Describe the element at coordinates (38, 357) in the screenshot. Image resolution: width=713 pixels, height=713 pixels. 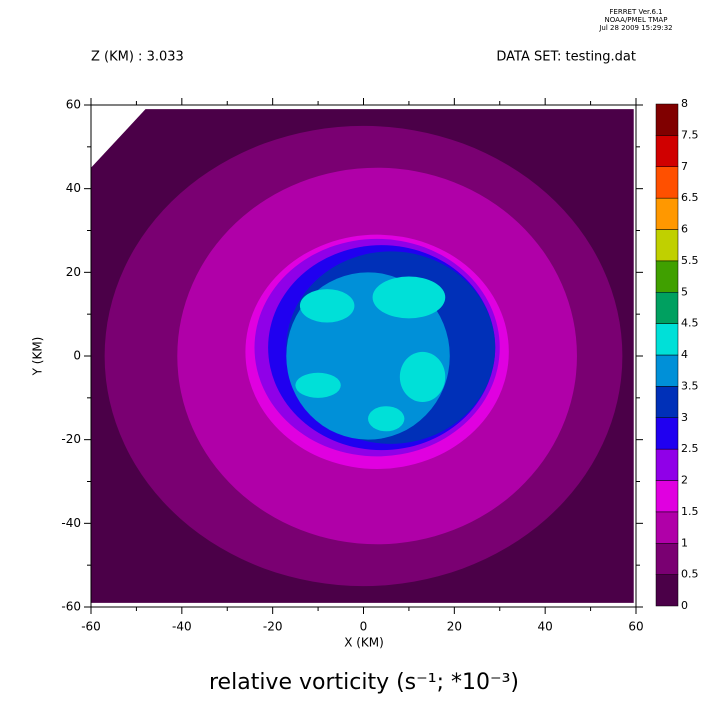
I see `y-axis-label: Y (KM)` at that location.